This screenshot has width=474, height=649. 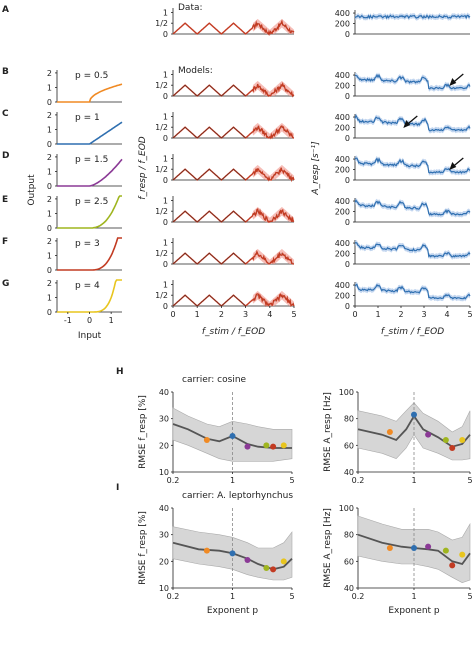 I want to click on y-tick-label: 20, so click(x=164, y=561).